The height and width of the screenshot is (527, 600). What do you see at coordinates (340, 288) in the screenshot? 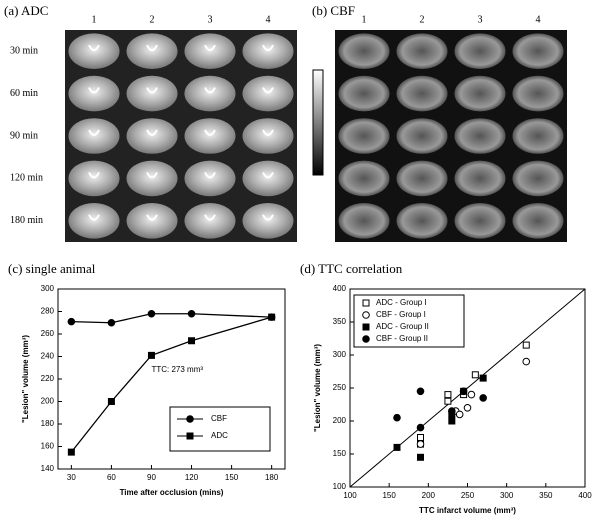
I see `y-tick-label: 400` at bounding box center [340, 288].